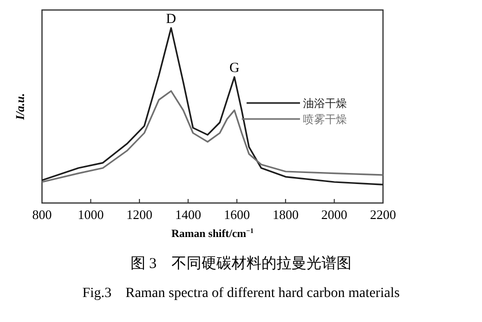 This screenshot has width=482, height=322. What do you see at coordinates (241, 263) in the screenshot?
I see `caption: 图 3 不同硬碳材料的拉曼光谱图` at bounding box center [241, 263].